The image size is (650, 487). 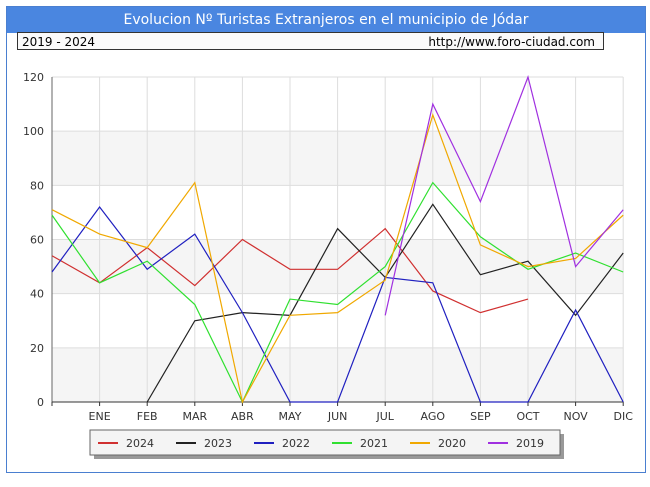 What do you see at coordinates (59, 42) in the screenshot?
I see `year-range: 2019 - 2024` at bounding box center [59, 42].